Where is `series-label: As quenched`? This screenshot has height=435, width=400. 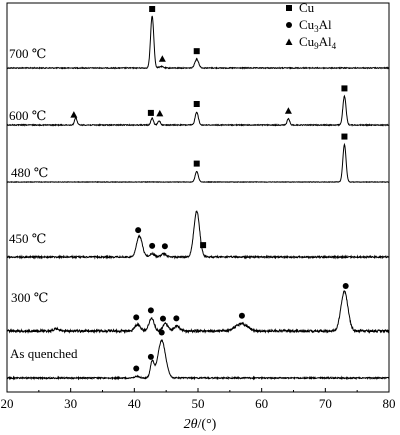 series-label: As quenched is located at coordinates (44, 353).